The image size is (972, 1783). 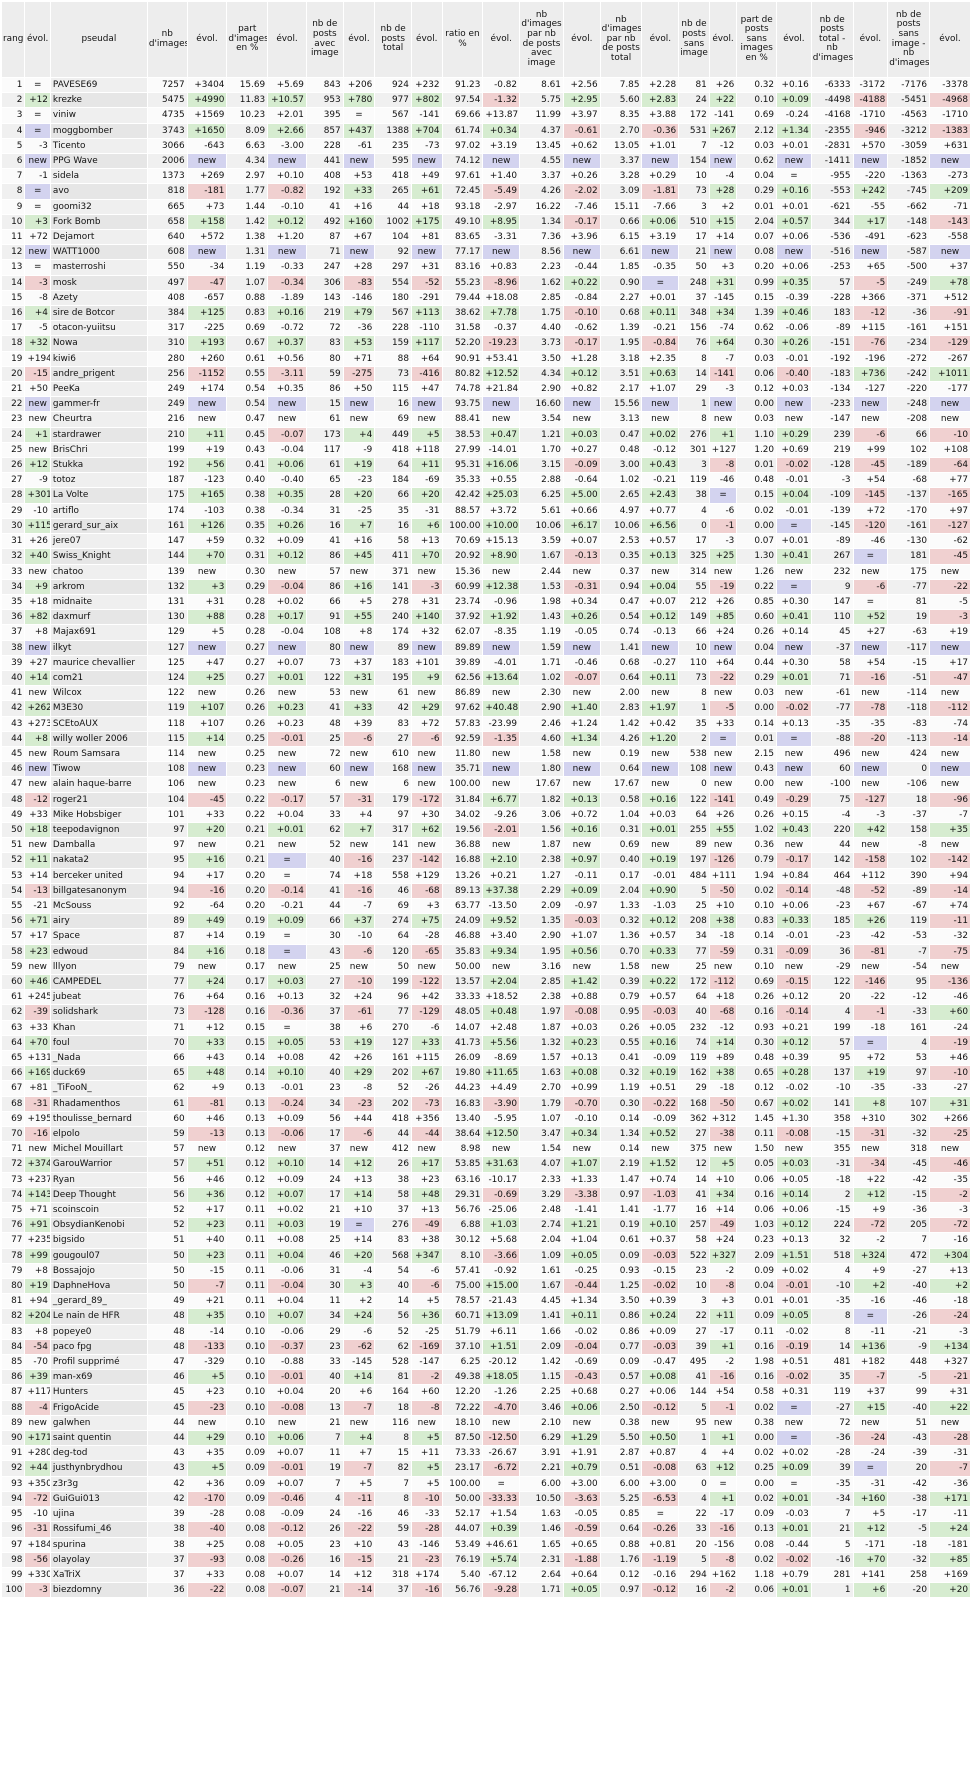 I want to click on evolution-cell: +2, so click(x=723, y=206).